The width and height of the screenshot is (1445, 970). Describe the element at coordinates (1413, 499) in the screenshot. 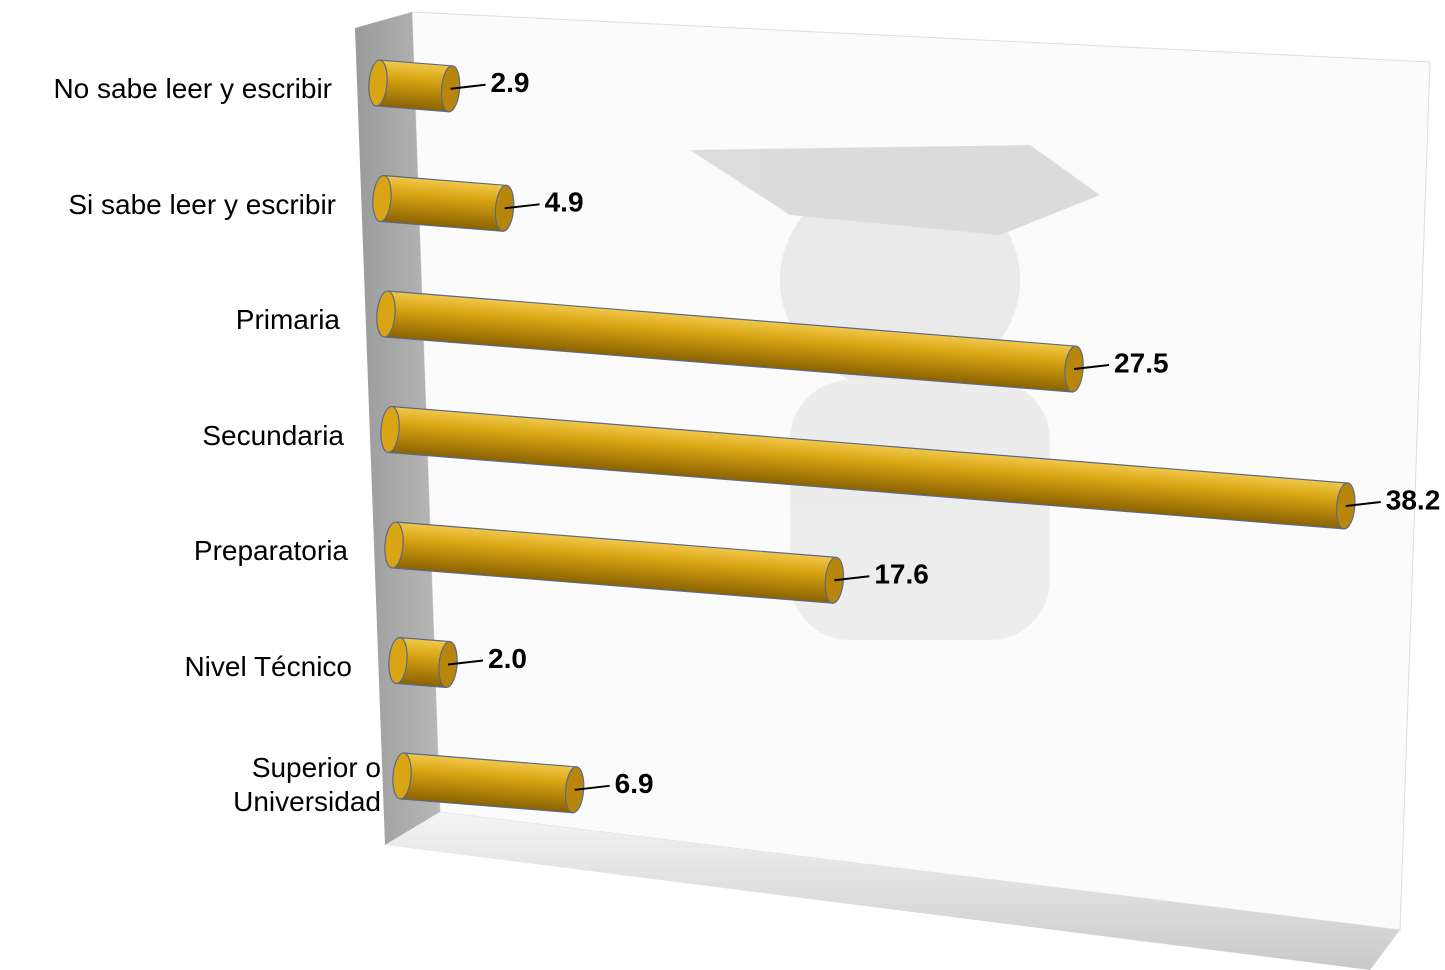

I see `value-label: 38.2` at that location.